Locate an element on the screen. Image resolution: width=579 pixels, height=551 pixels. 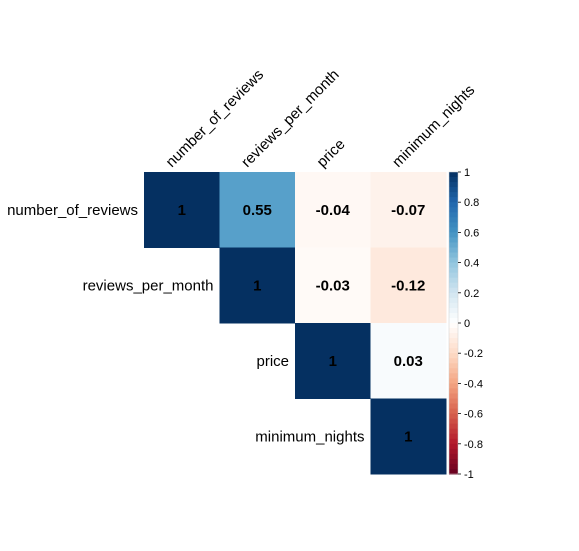
heatmap-cell-number_of_reviews-minimum_nights is located at coordinates (408, 210).